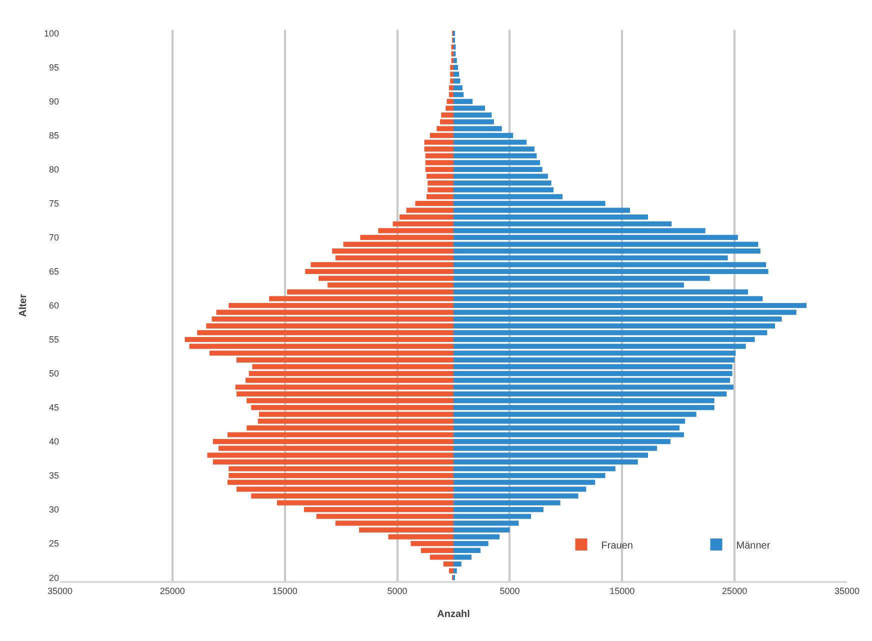 This screenshot has width=872, height=641. I want to click on y-tick-label: 95, so click(53, 67).